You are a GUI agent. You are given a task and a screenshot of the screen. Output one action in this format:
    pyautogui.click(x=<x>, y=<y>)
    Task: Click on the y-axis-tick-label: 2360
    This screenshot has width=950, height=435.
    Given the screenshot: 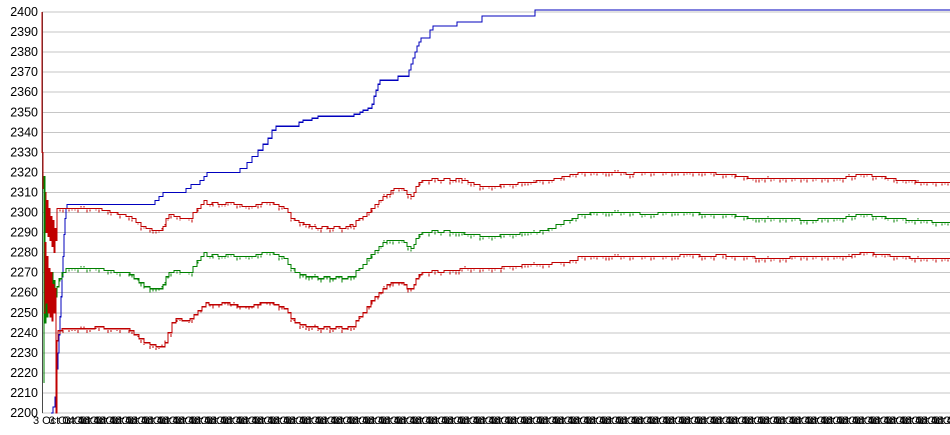 What is the action you would take?
    pyautogui.click(x=24, y=92)
    